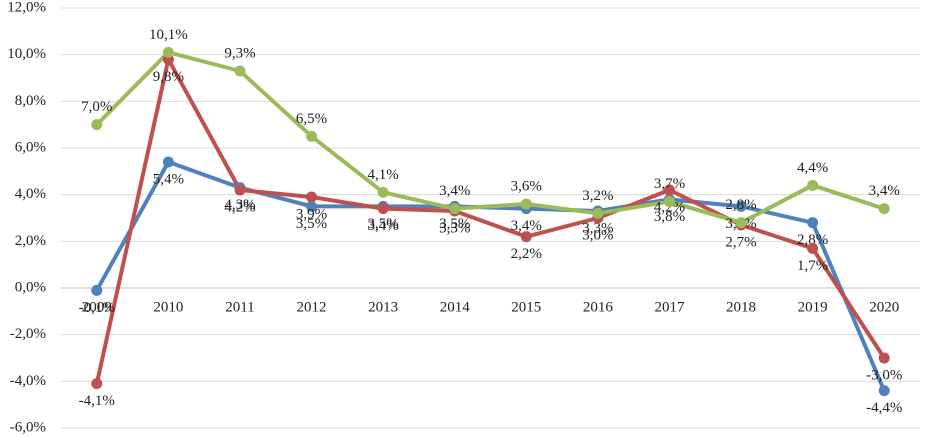 The image size is (929, 437). Describe the element at coordinates (168, 179) in the screenshot. I see `data-label: 5,4%` at that location.